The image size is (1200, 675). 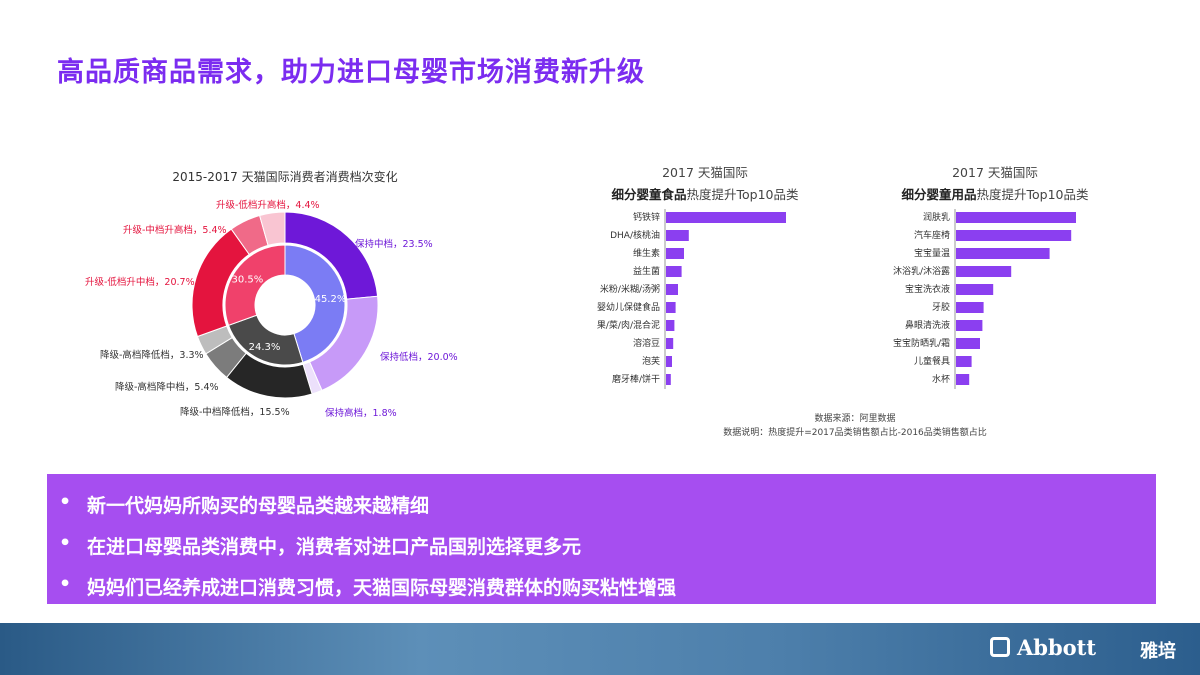 What do you see at coordinates (941, 307) in the screenshot?
I see `bar-category-label: 牙胶` at bounding box center [941, 307].